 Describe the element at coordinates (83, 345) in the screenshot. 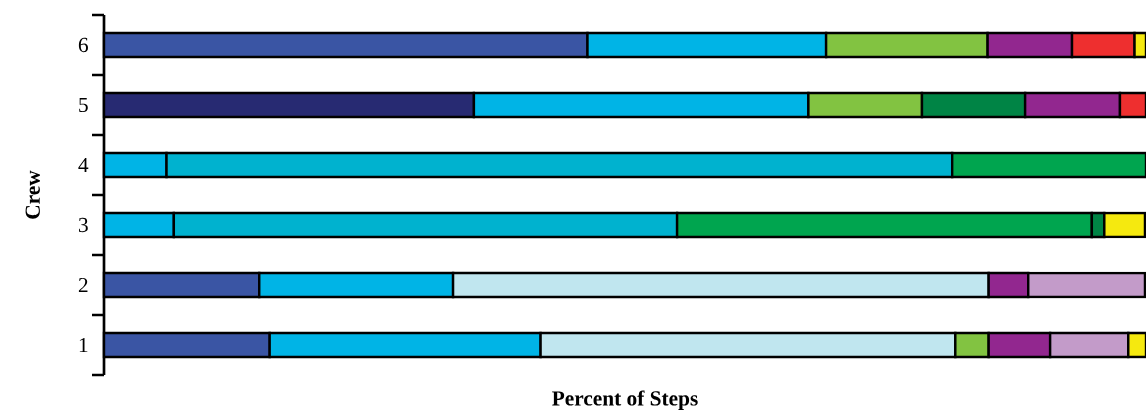

I see `y-tick-label: 1` at that location.